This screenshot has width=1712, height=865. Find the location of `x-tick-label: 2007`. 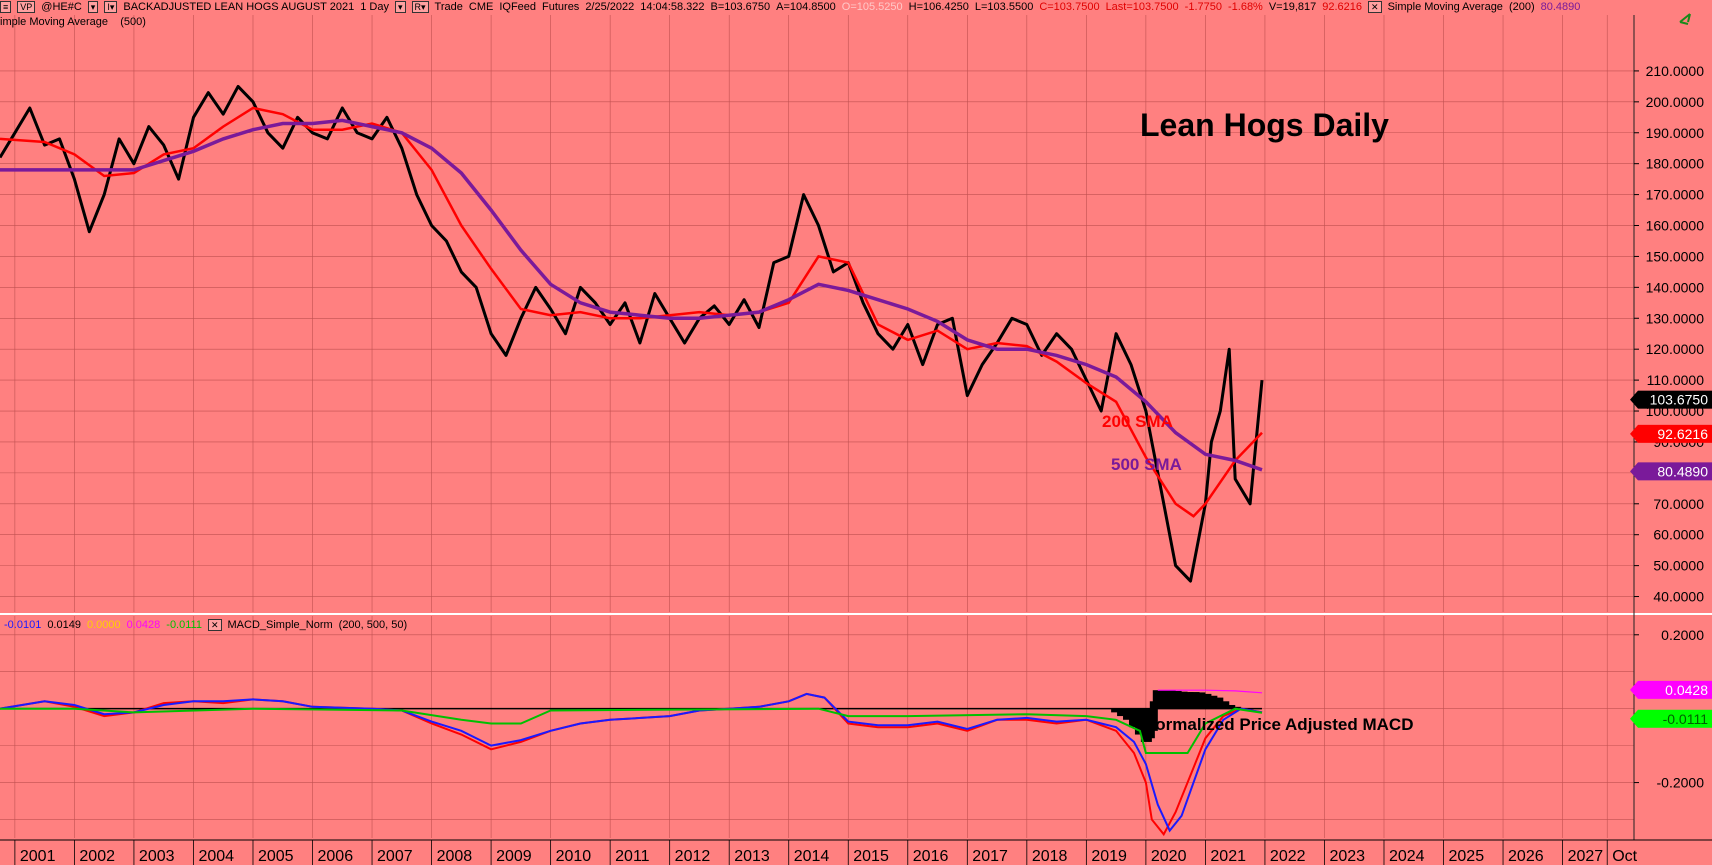

x-tick-label: 2007 is located at coordinates (395, 856).